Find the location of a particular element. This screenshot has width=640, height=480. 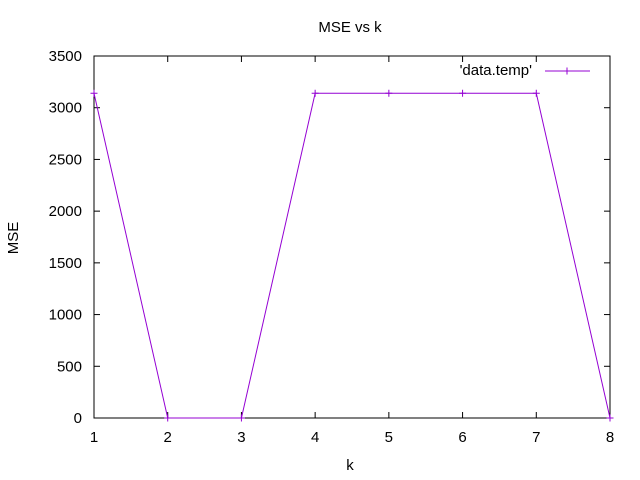

legend-marker is located at coordinates (567, 71).